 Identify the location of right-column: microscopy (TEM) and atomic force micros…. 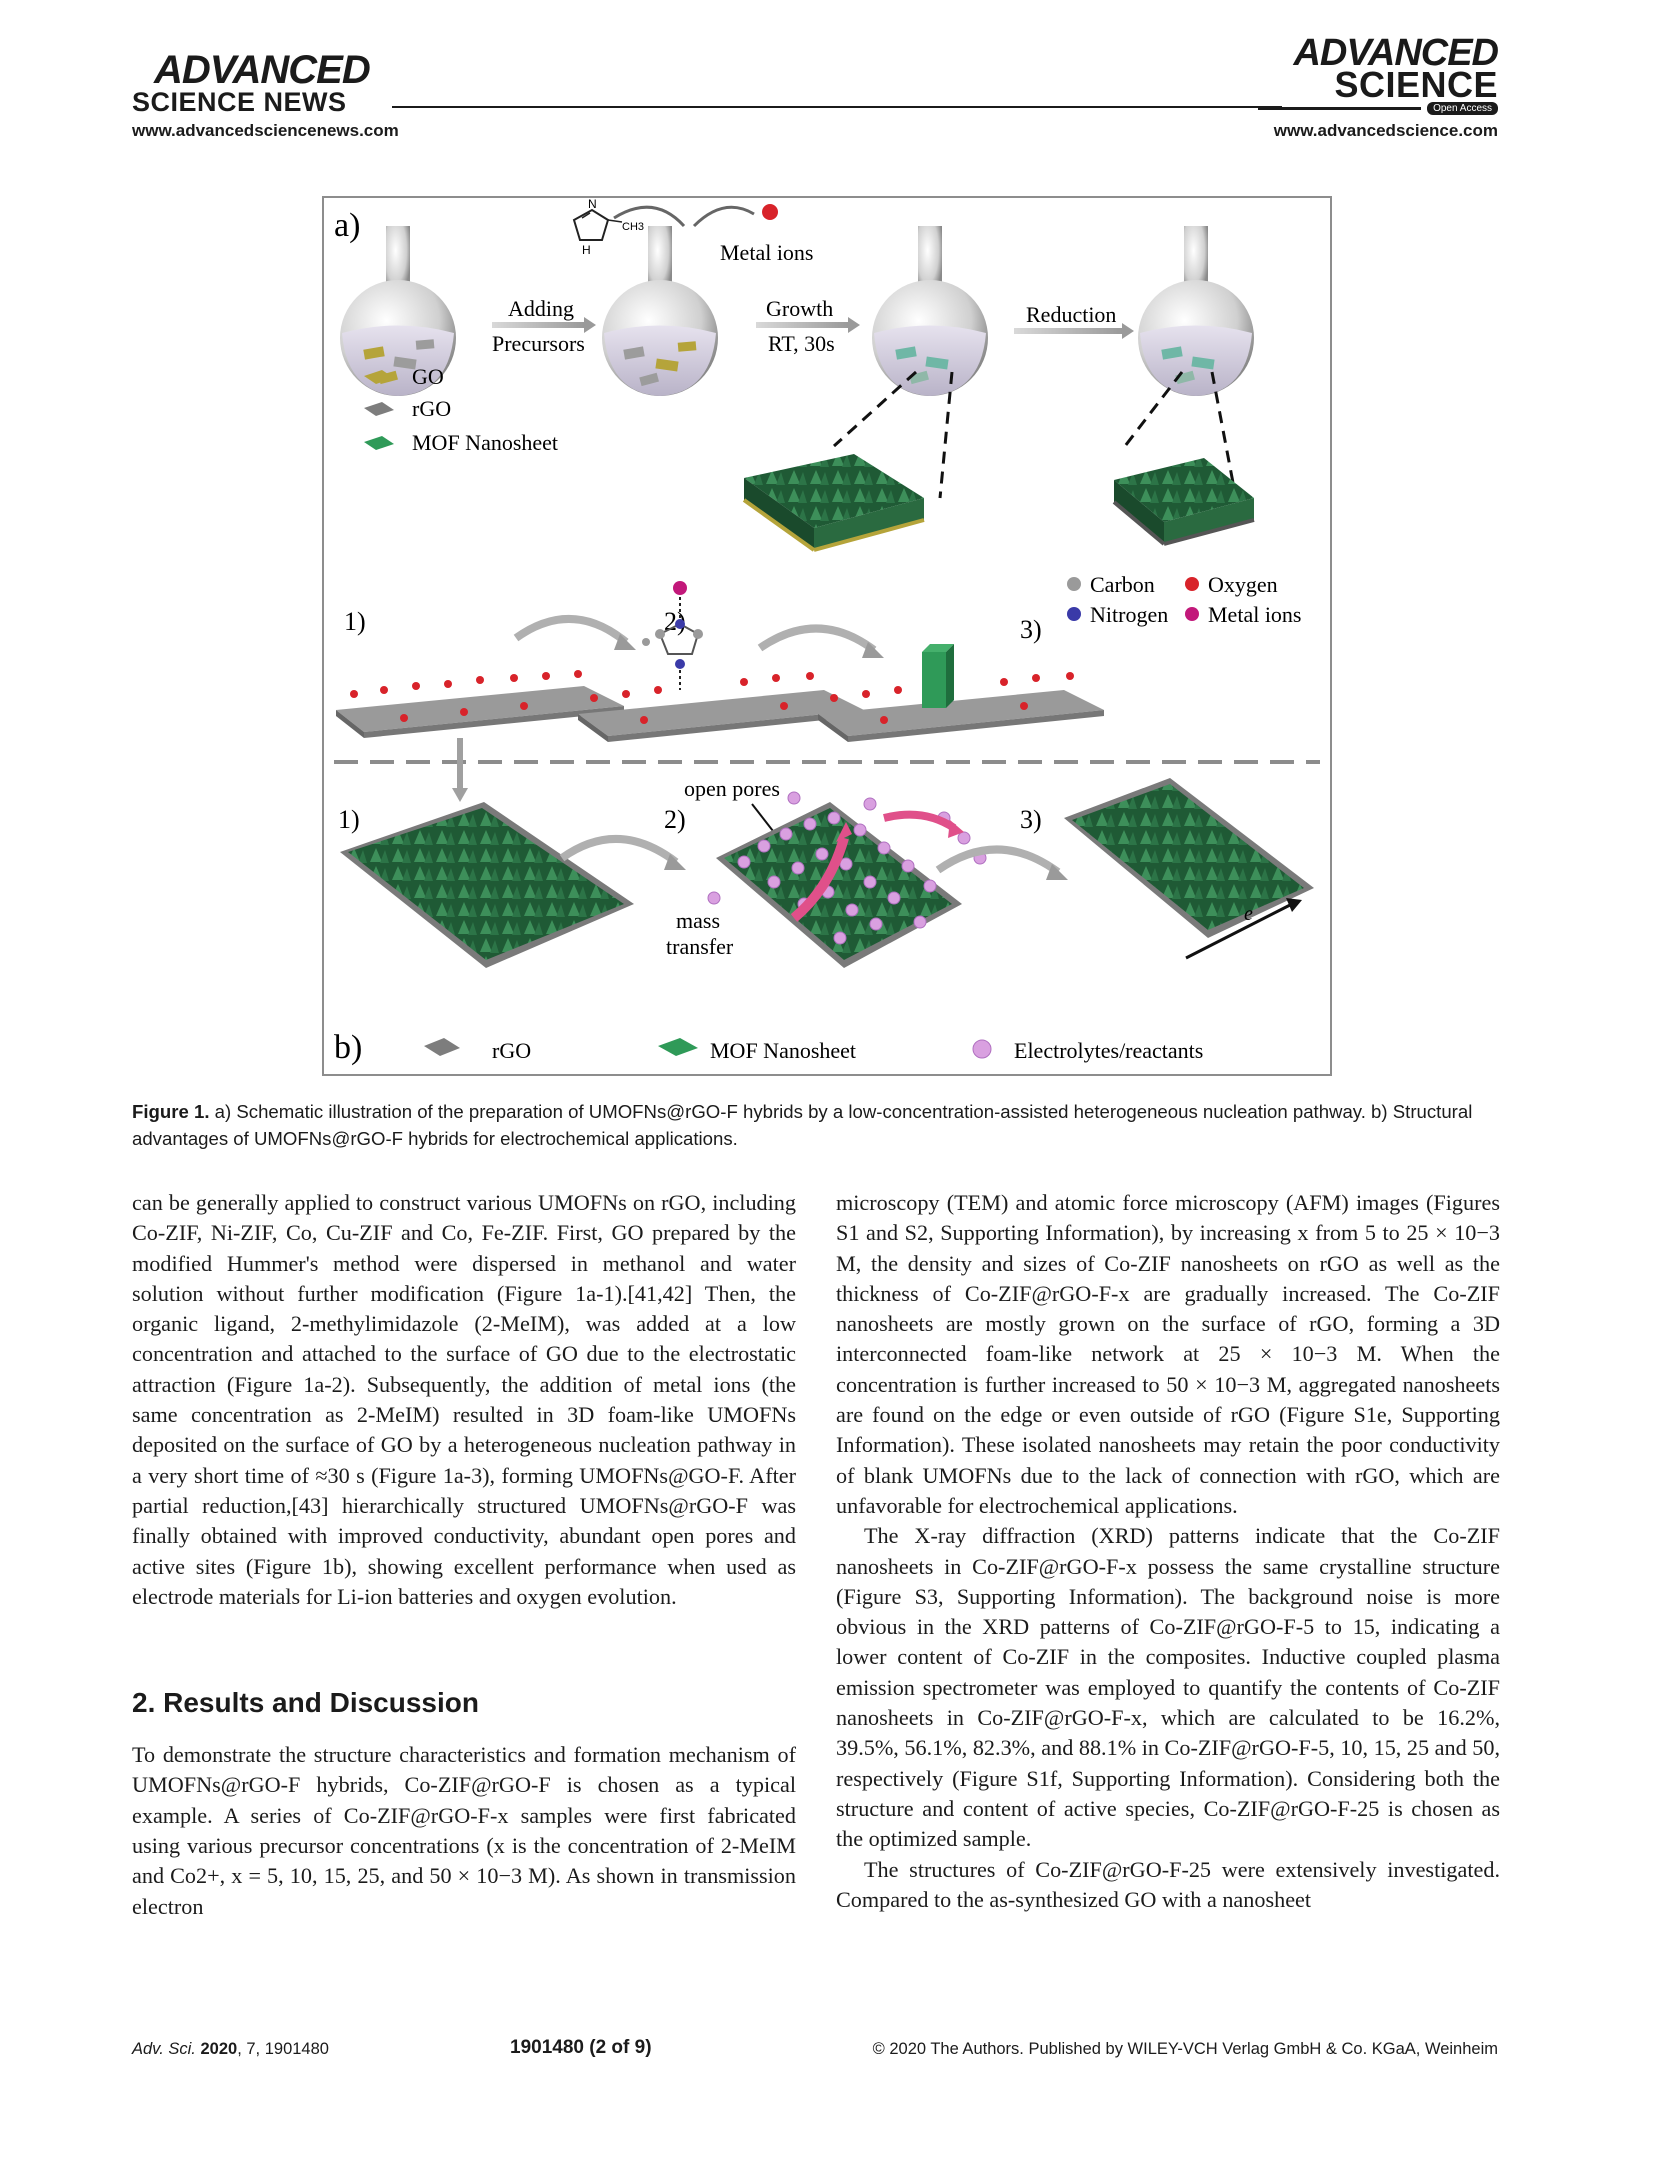
(1168, 1551).